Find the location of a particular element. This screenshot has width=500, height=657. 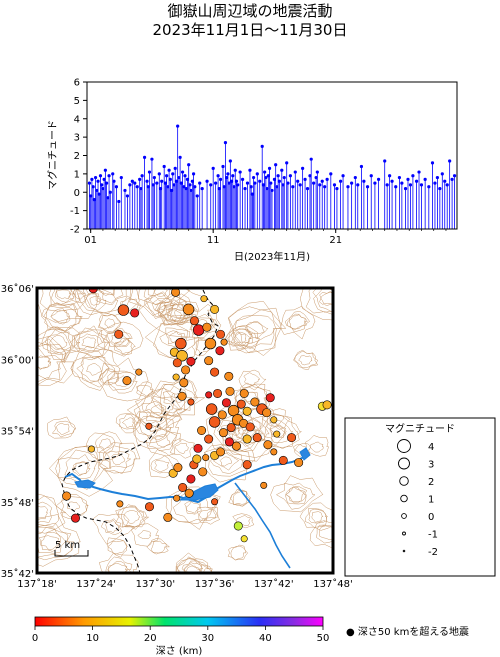

y-tick-label: 3 is located at coordinates (77, 138).